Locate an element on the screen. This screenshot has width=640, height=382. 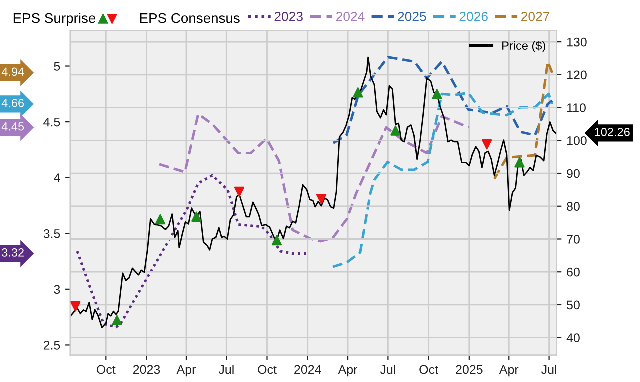
y-tick-label: 3 is located at coordinates (57, 289).